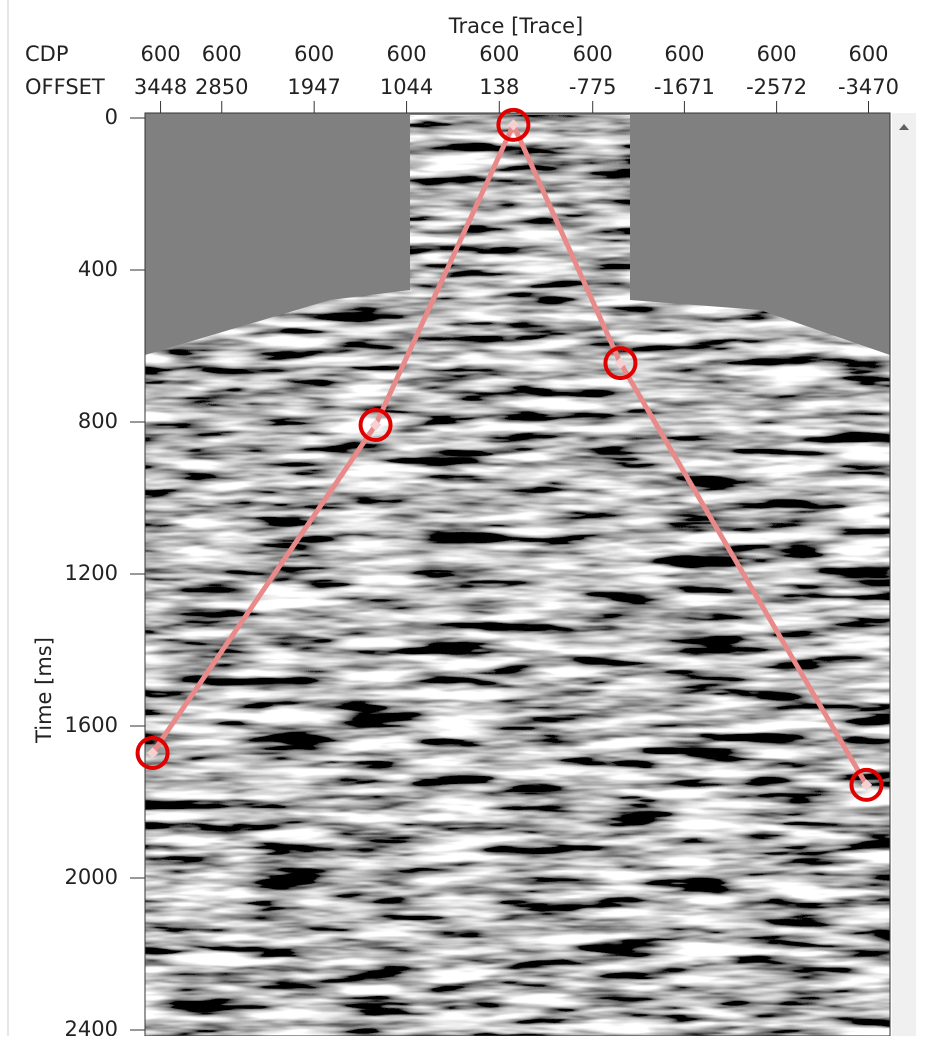 This screenshot has width=939, height=1040. I want to click on y-tick-label: 2400, so click(91, 1026).